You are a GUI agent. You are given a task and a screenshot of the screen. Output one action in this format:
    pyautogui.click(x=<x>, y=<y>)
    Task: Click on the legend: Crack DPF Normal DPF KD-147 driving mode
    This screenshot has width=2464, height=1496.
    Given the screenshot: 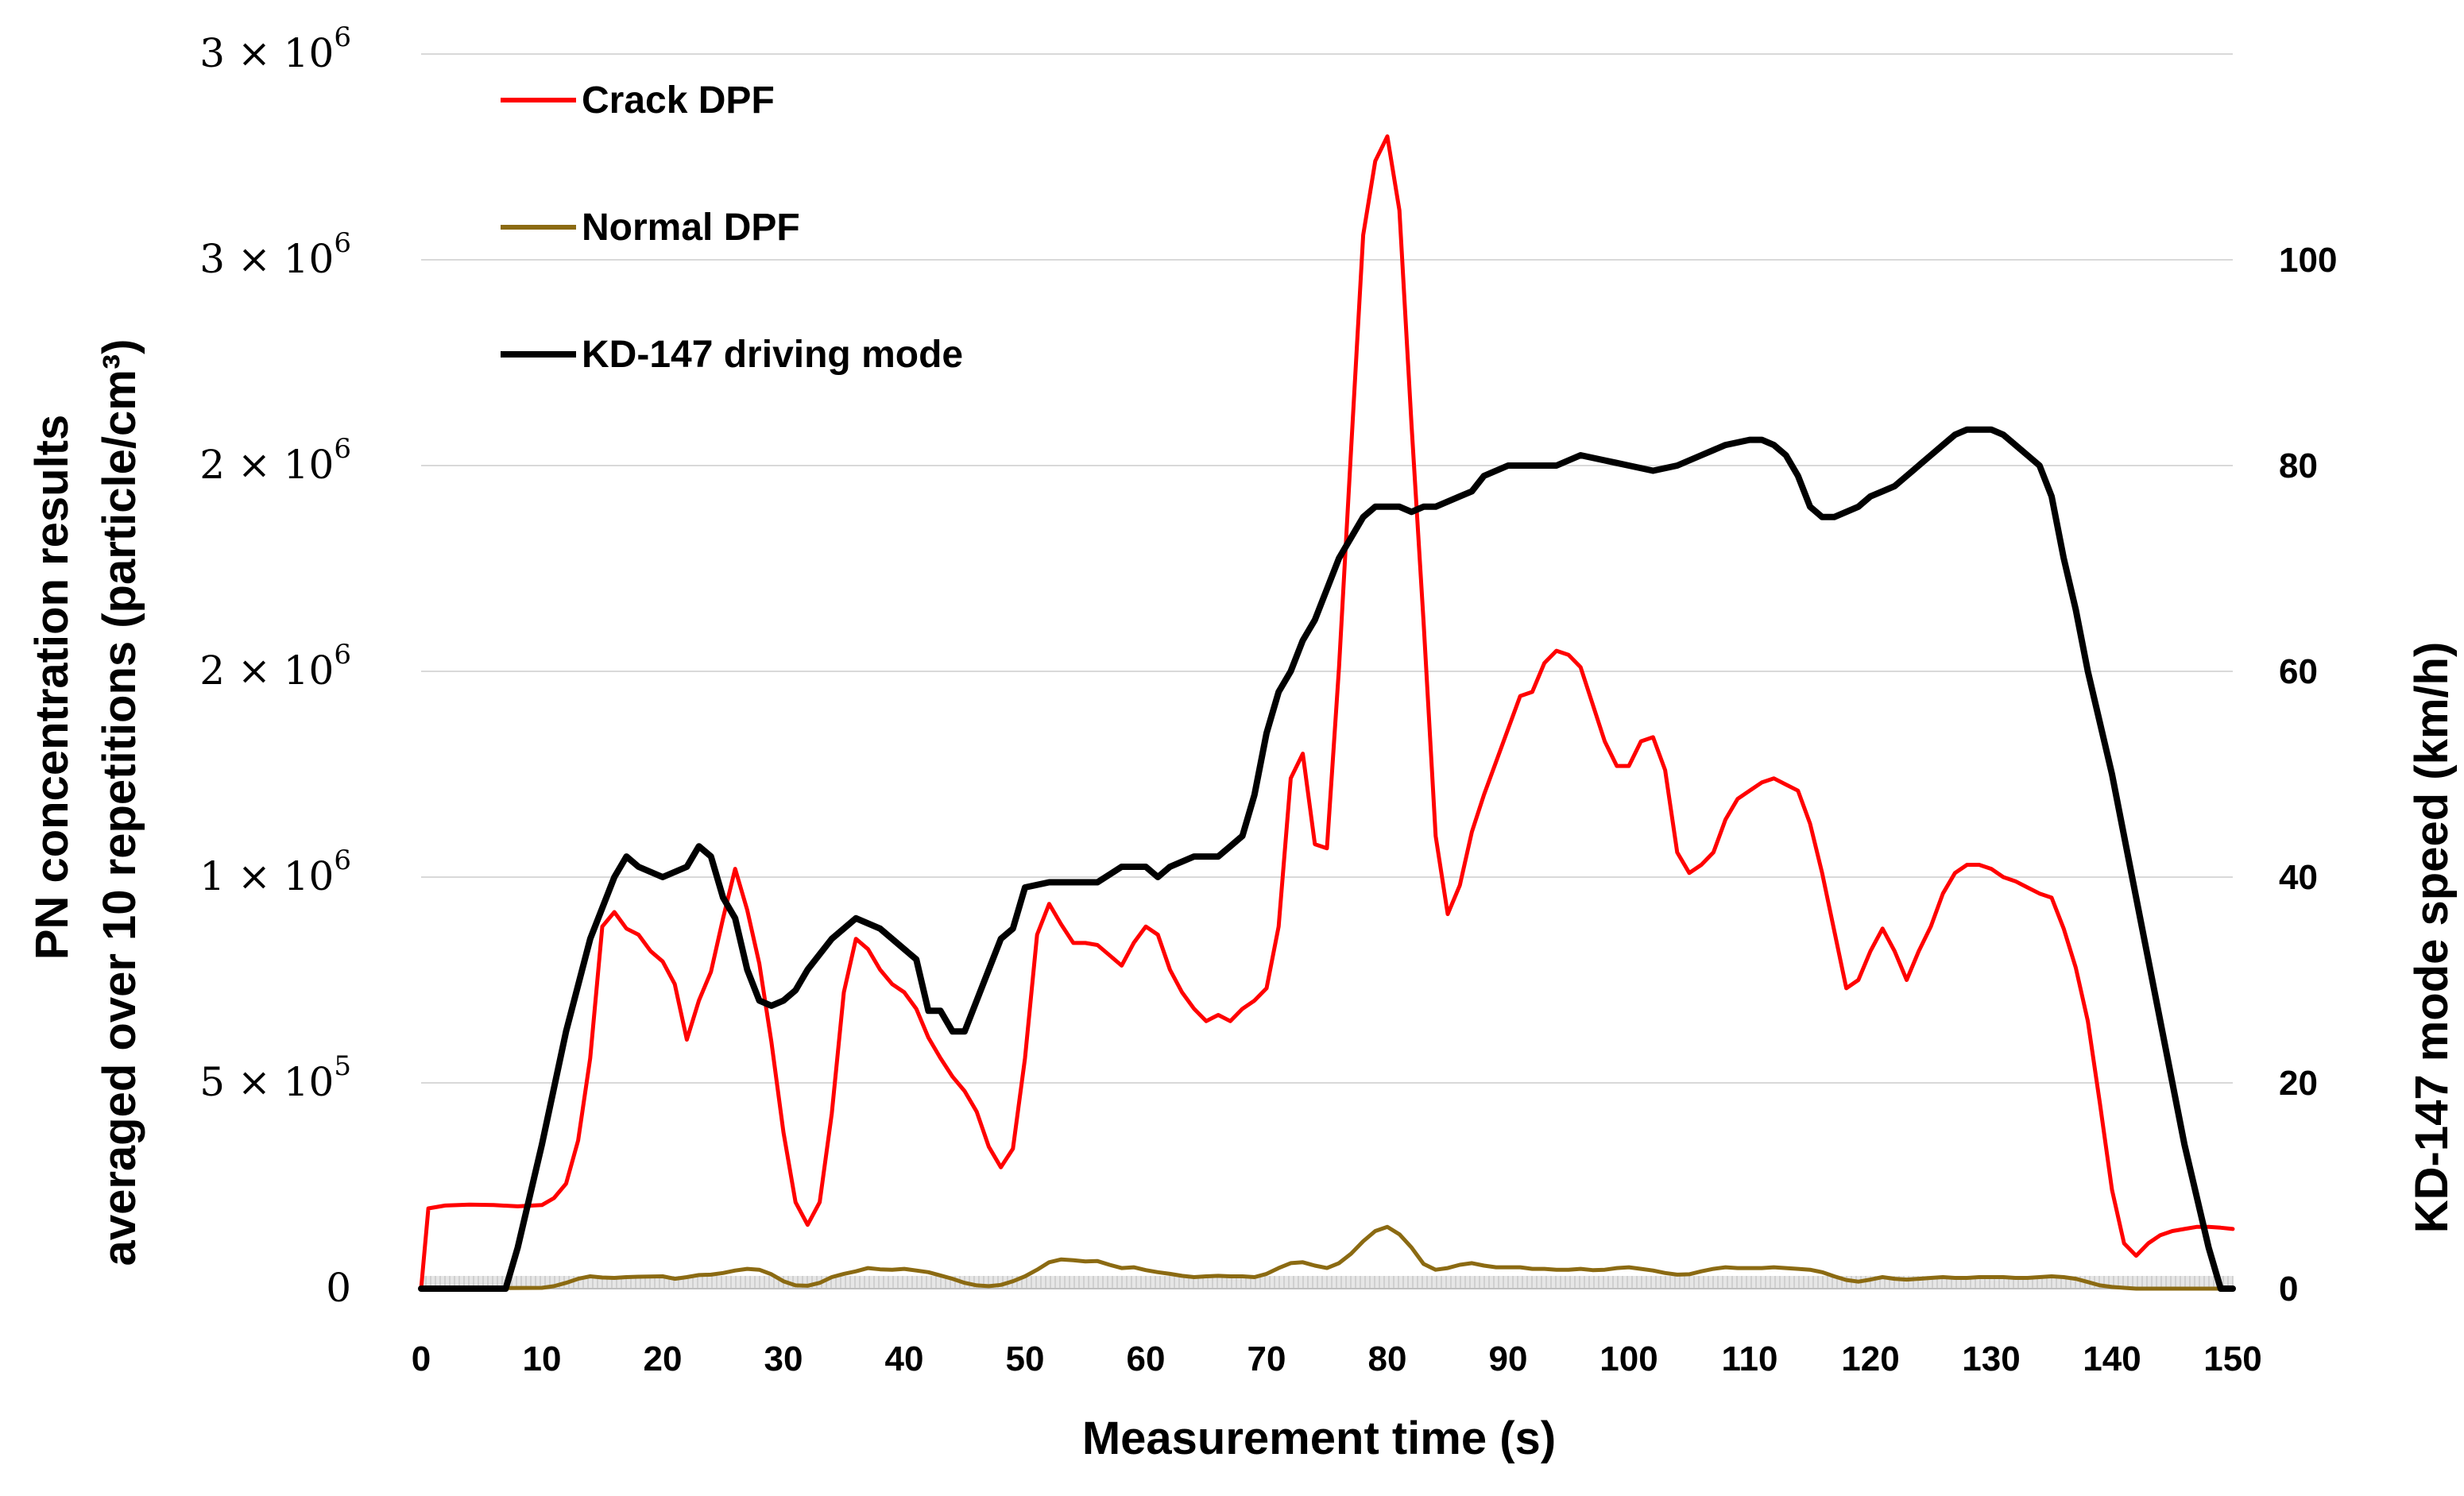 What is the action you would take?
    pyautogui.click(x=732, y=228)
    